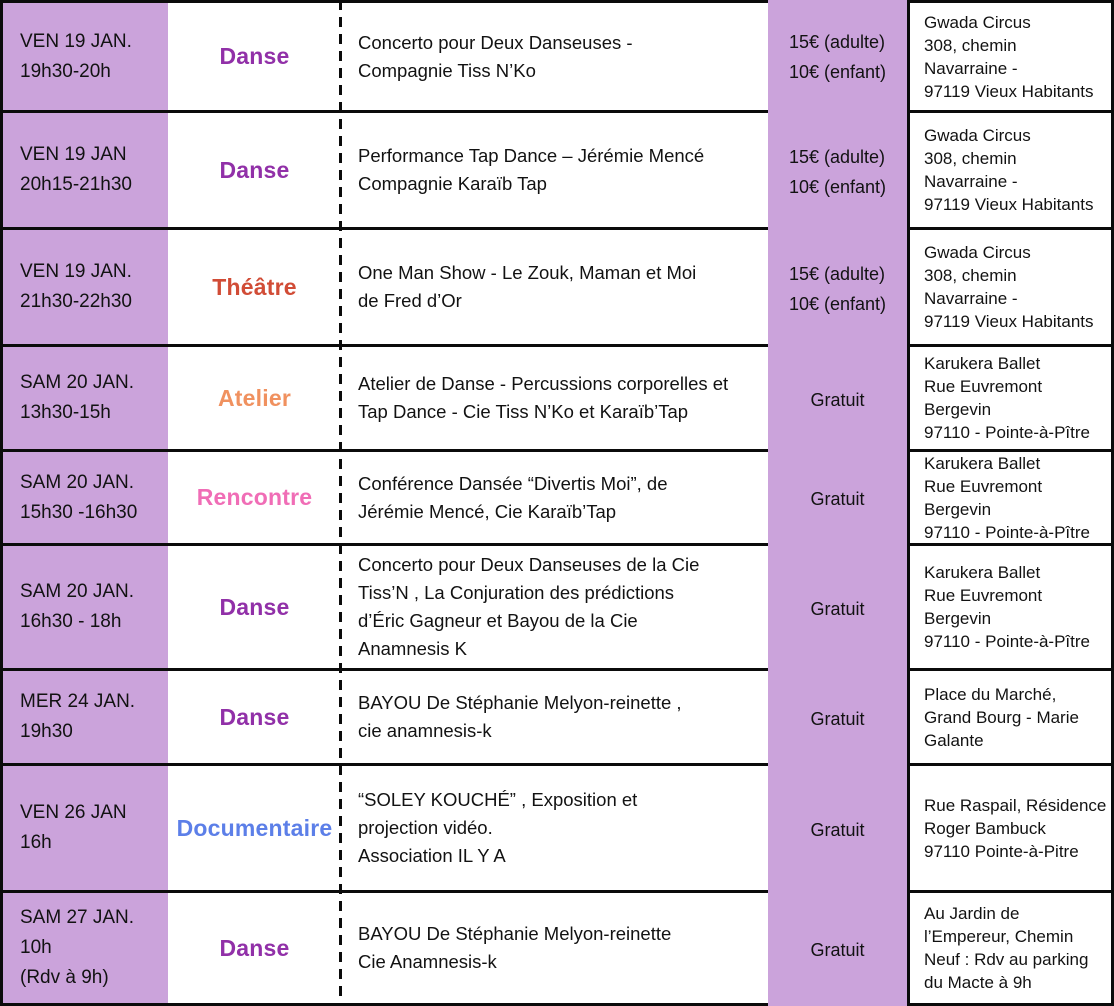 Image resolution: width=1114 pixels, height=1006 pixels. Describe the element at coordinates (77, 917) in the screenshot. I see `date-line: SAM 27 JAN.` at that location.